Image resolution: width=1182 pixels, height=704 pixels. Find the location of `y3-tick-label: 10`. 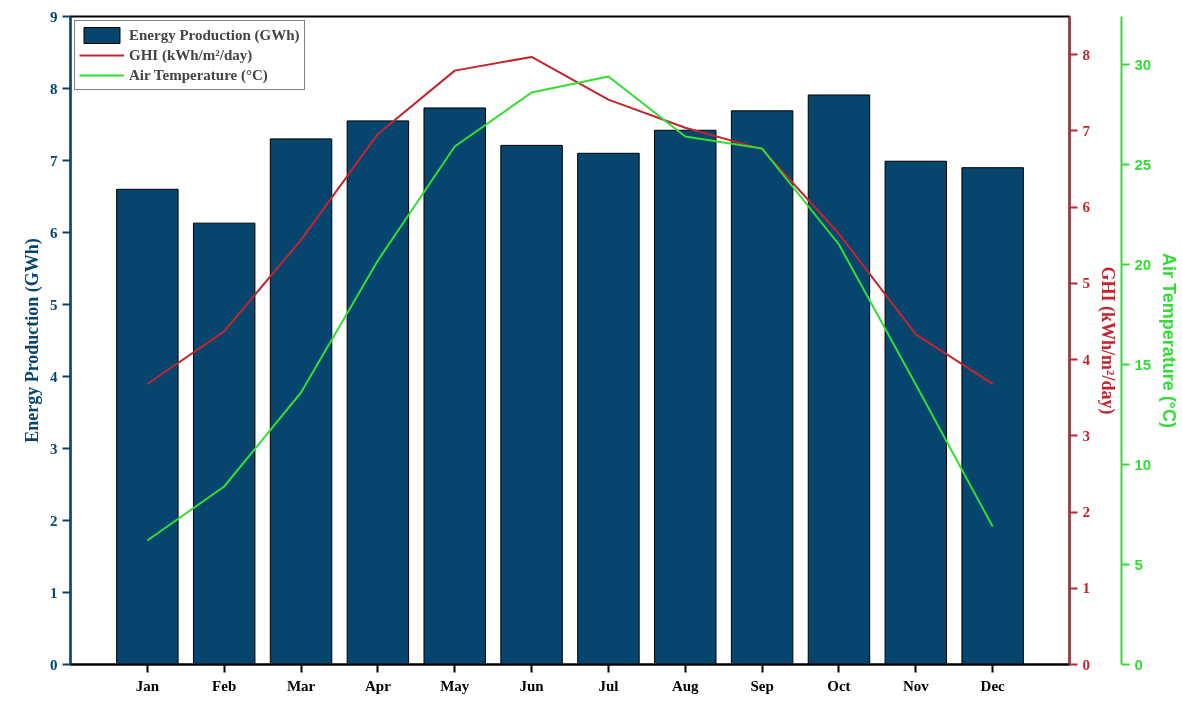

y3-tick-label: 10 is located at coordinates (1143, 464).